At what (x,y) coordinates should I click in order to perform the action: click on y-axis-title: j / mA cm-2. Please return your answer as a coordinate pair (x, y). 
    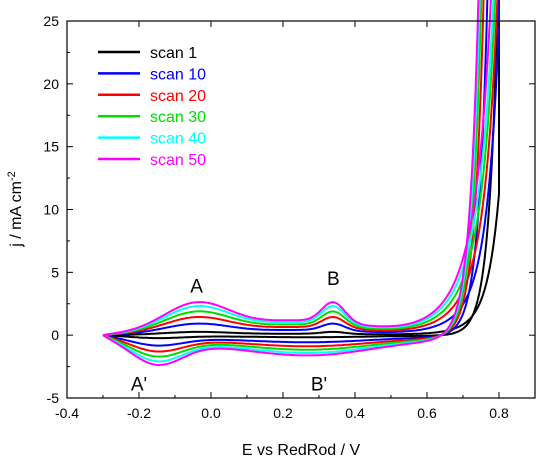
    Looking at the image, I should click on (15, 209).